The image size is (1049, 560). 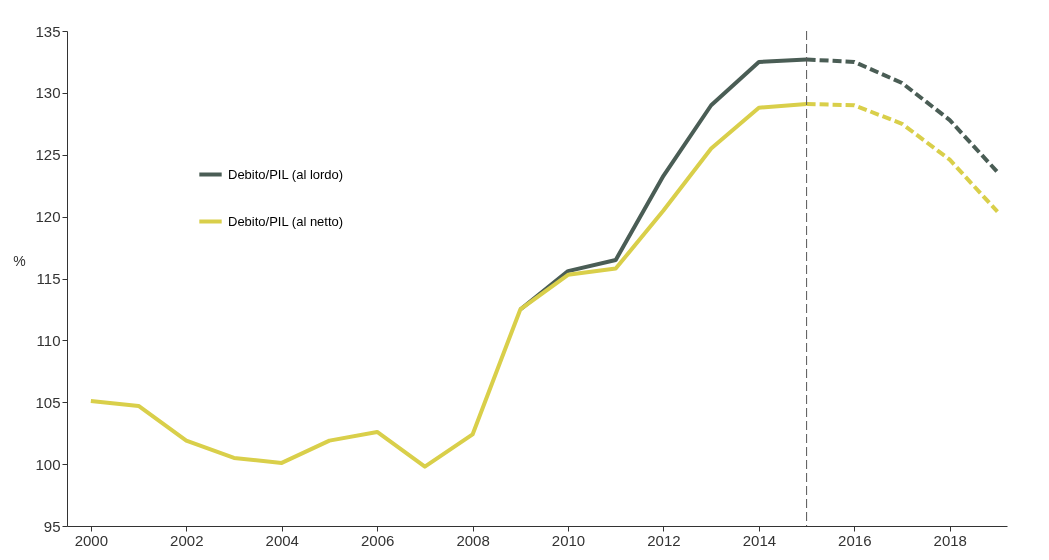 I want to click on y-tick-label: 130, so click(x=48, y=93).